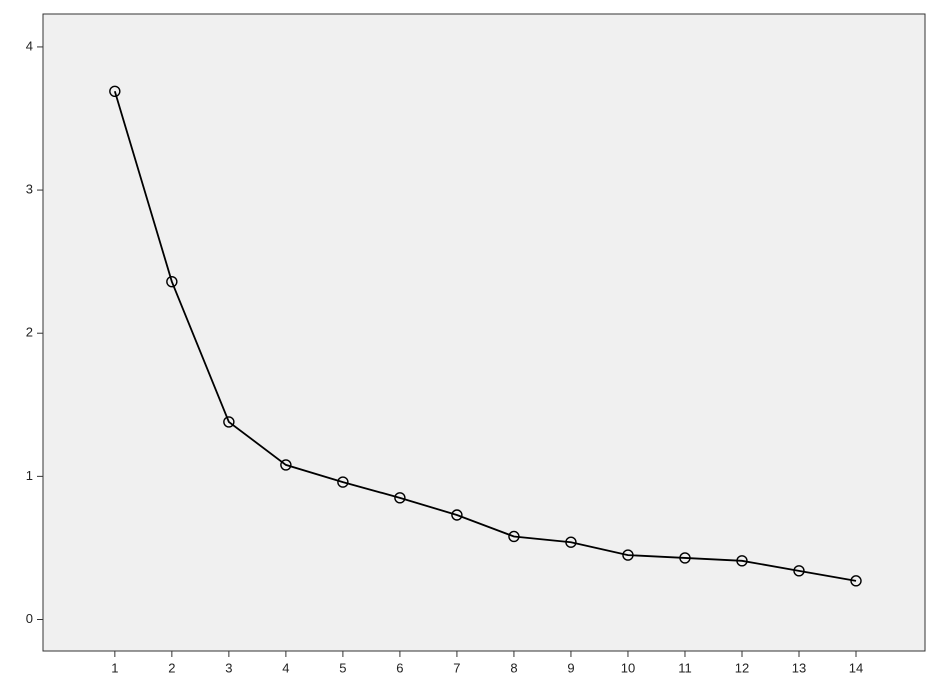 This screenshot has width=935, height=683. What do you see at coordinates (29, 189) in the screenshot?
I see `y-tick-label: 3` at bounding box center [29, 189].